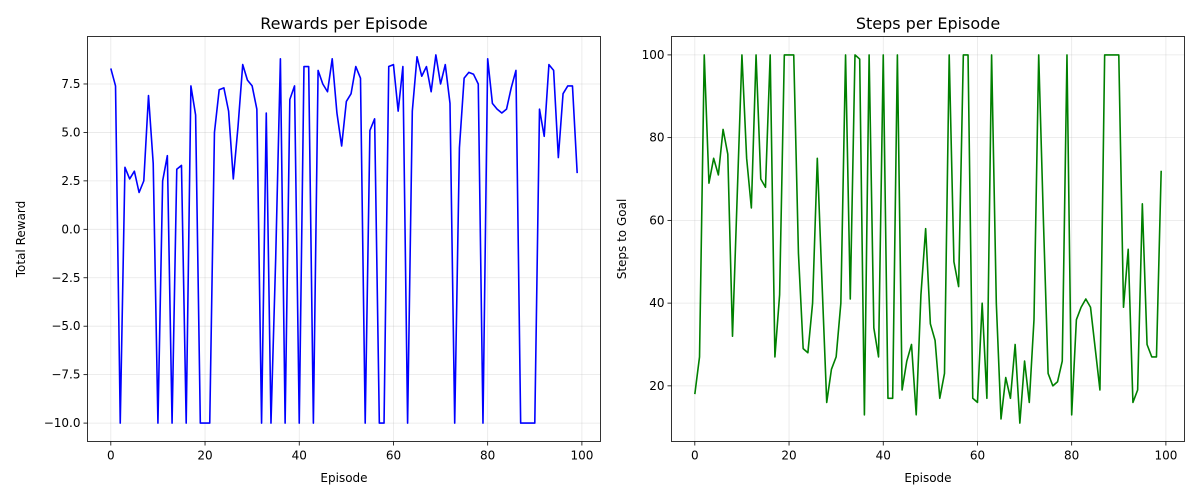 The image size is (1200, 500). I want to click on rewards-x-tick-label: 80, so click(487, 456).